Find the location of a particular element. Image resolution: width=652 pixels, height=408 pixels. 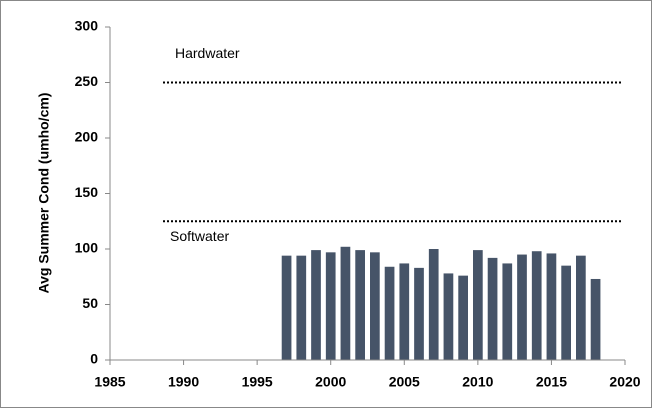

y-tick-label: 50 is located at coordinates (90, 303).